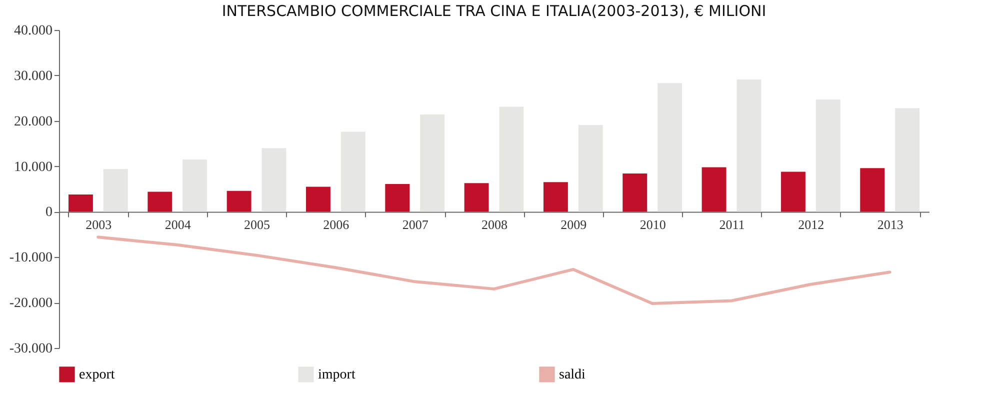 This screenshot has height=420, width=996. I want to click on x-tick-label: 2003, so click(99, 224).